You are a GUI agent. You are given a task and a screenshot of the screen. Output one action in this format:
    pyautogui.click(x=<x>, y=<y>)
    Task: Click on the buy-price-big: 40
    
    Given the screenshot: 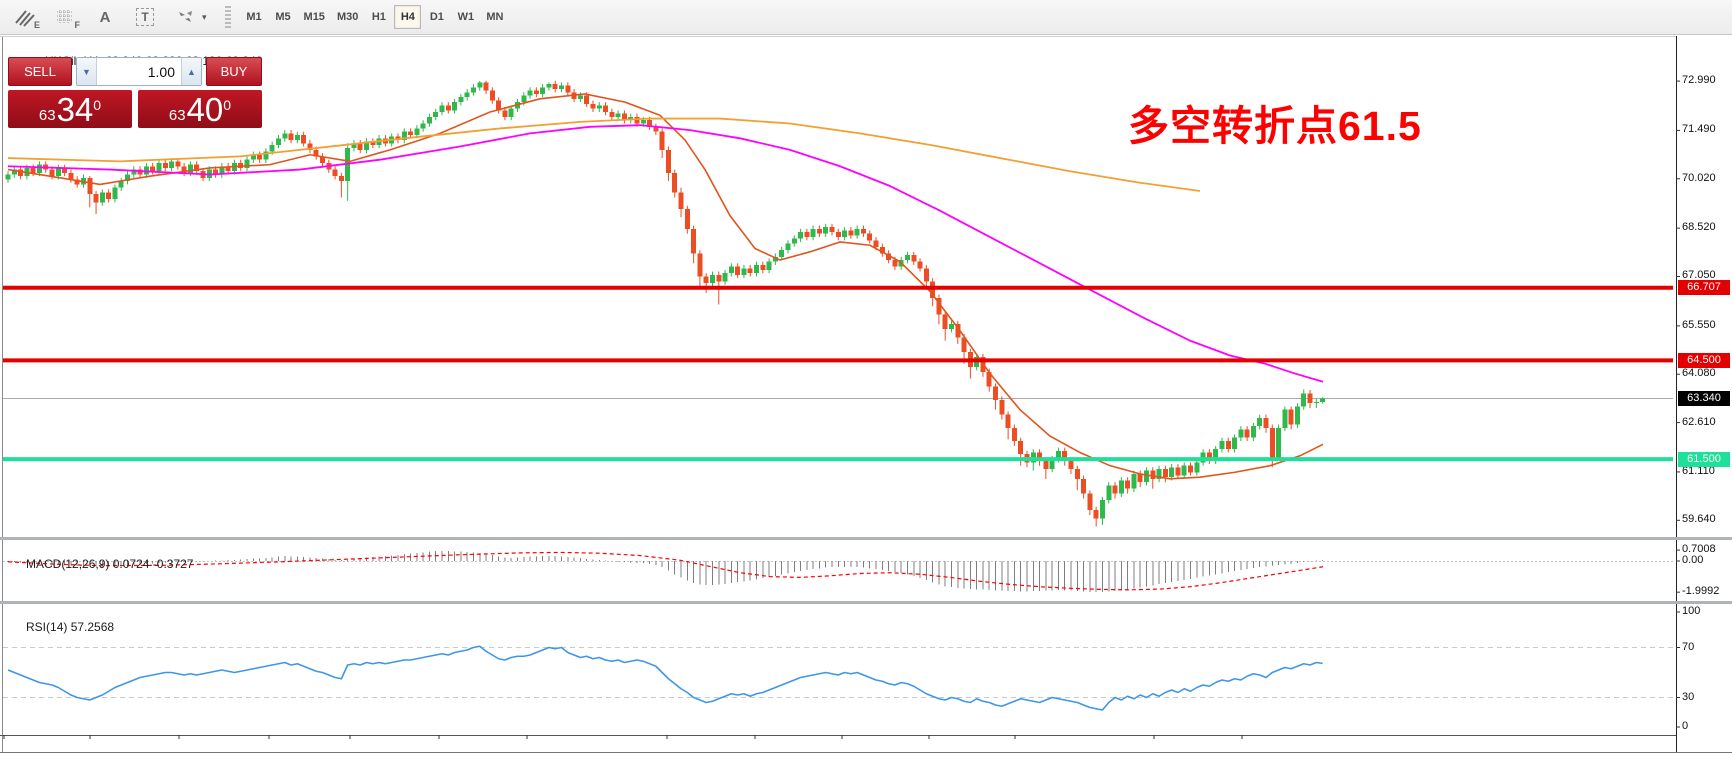 What is the action you would take?
    pyautogui.click(x=205, y=109)
    